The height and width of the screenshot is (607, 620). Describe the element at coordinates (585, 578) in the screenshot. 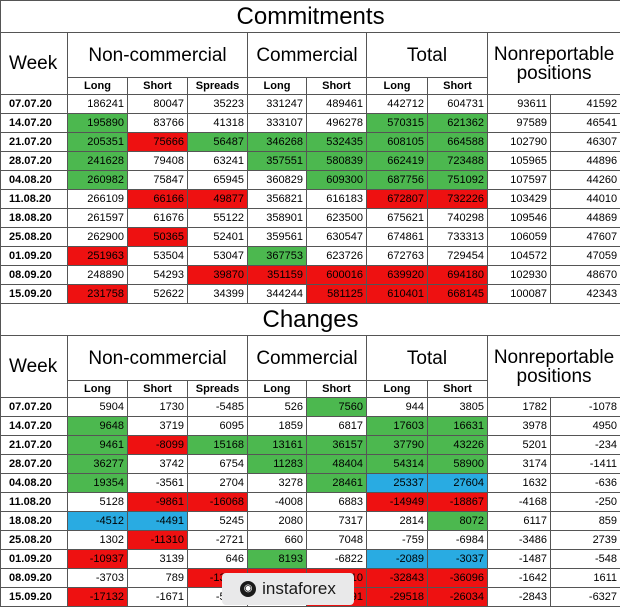

I see `value-cell: 1611` at that location.